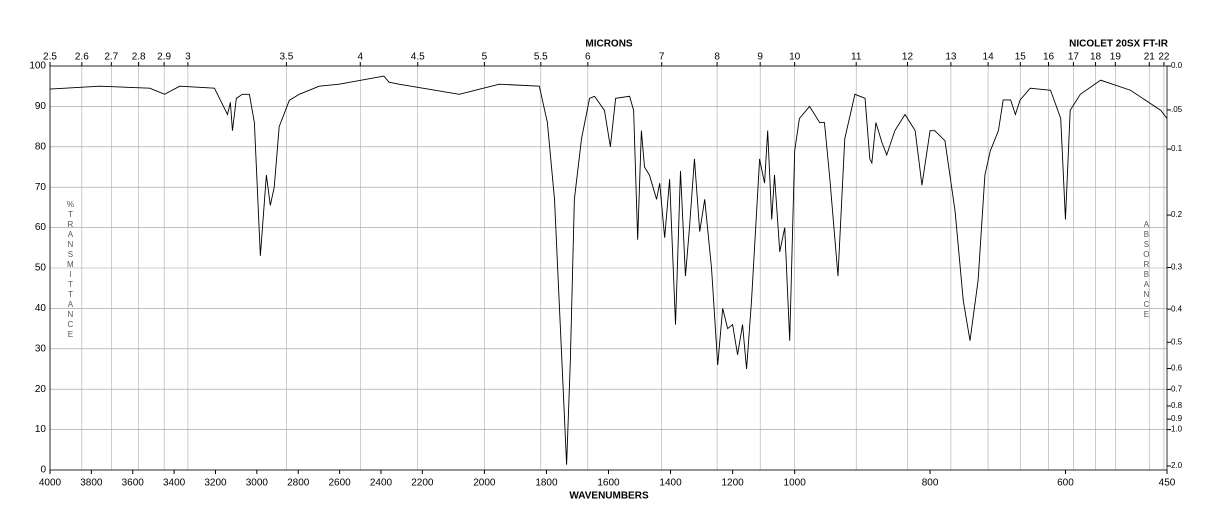 This screenshot has width=1218, height=528. What do you see at coordinates (43, 470) in the screenshot?
I see `y-tick-label: 0` at bounding box center [43, 470].